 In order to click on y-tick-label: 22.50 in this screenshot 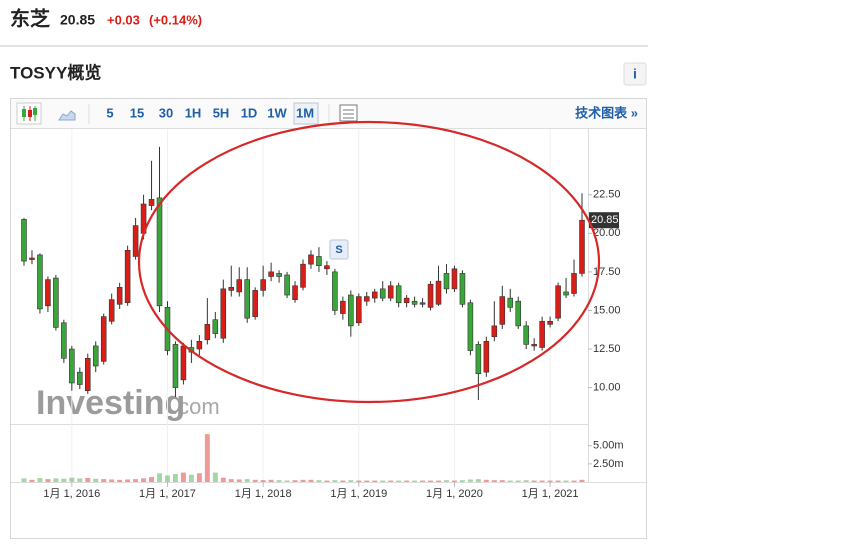, I will do `click(607, 195)`.